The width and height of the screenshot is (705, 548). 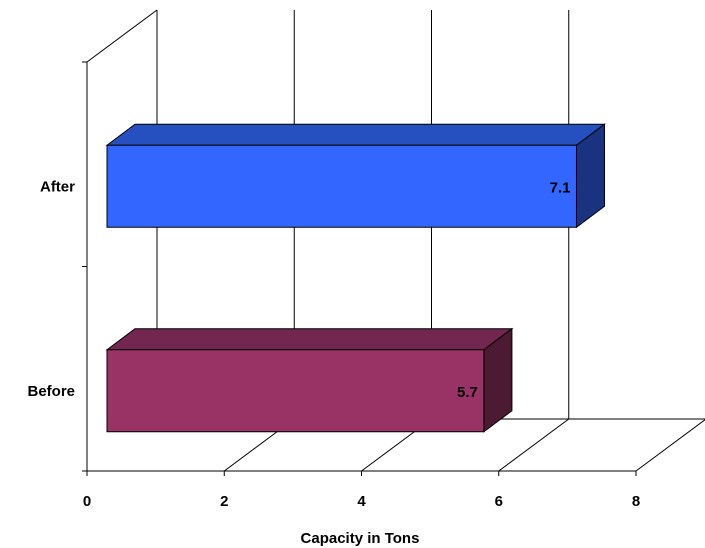 I want to click on bar-after, so click(x=341, y=186).